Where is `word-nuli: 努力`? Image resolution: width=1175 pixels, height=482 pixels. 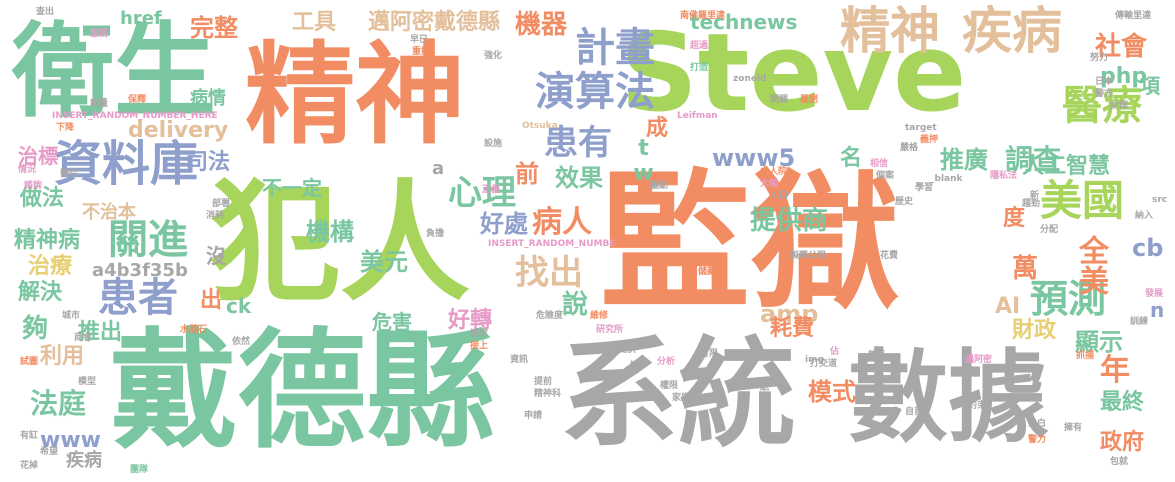 word-nuli: 努力 is located at coordinates (1099, 58).